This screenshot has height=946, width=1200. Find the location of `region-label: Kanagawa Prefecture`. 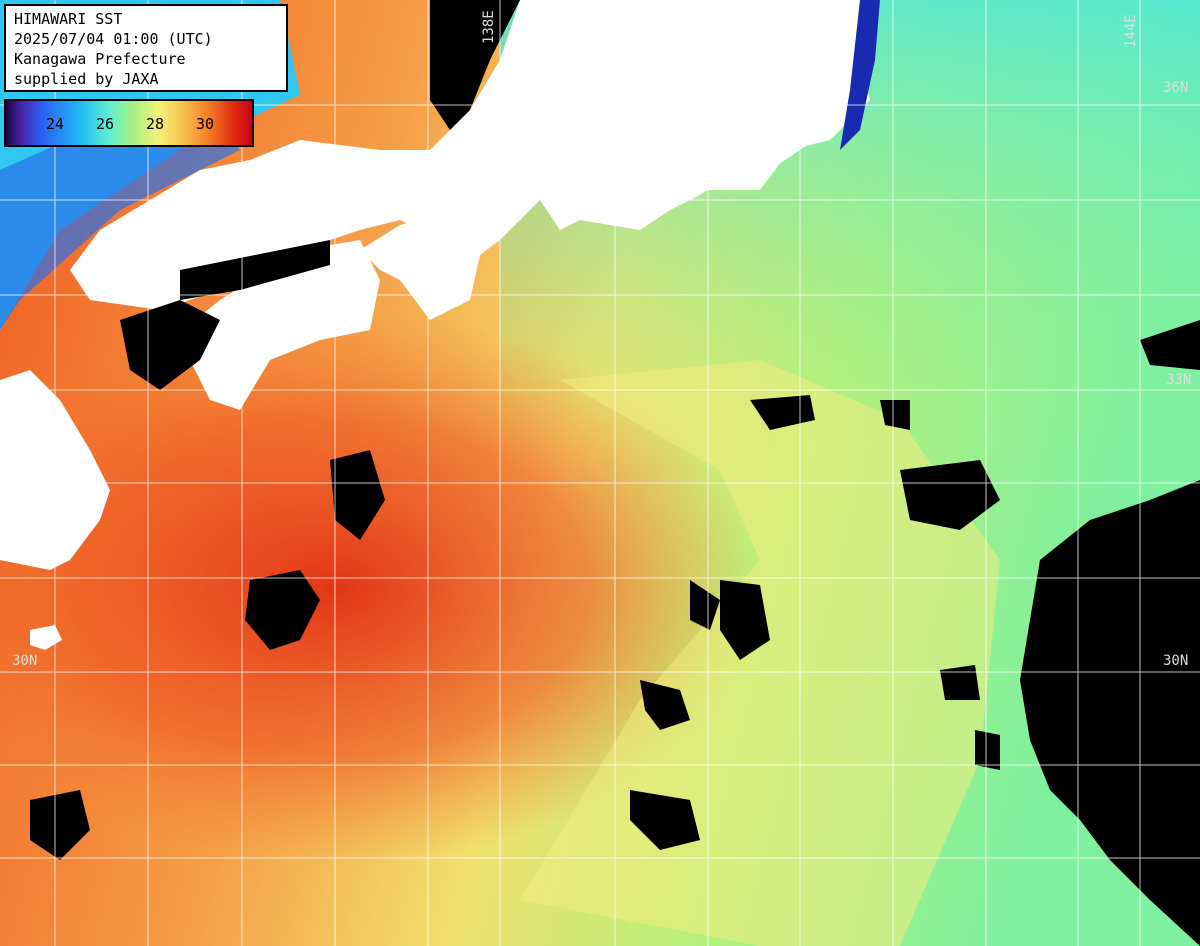

region-label: Kanagawa Prefecture is located at coordinates (100, 59).